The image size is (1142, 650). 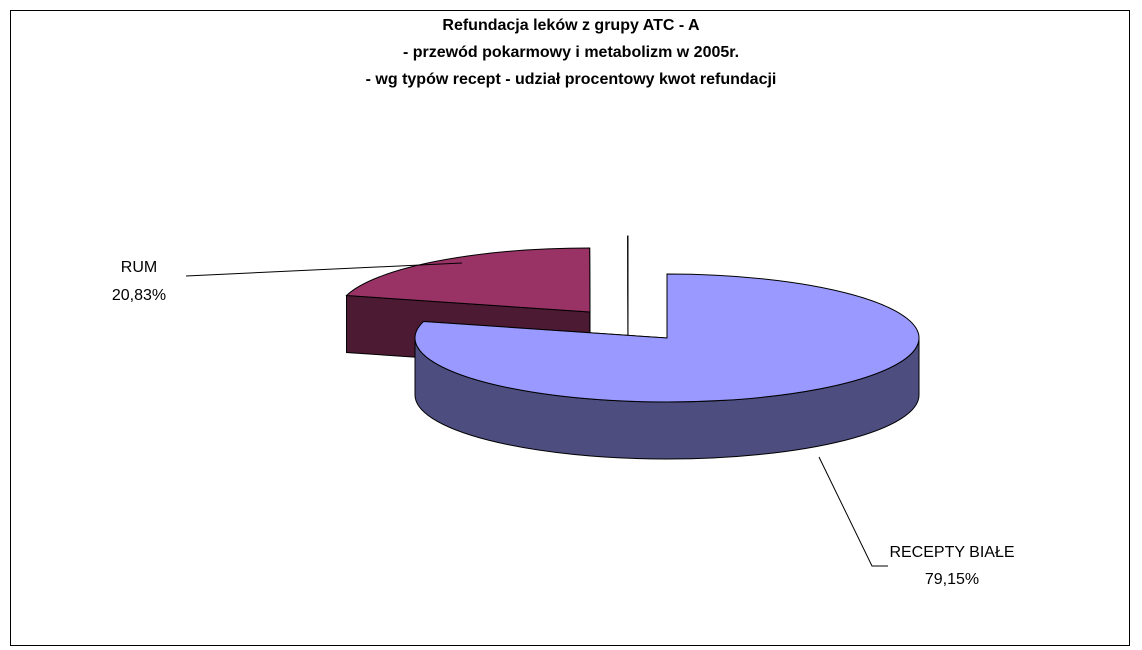 I want to click on slice-label-rum-value: 20,83%, so click(x=139, y=295).